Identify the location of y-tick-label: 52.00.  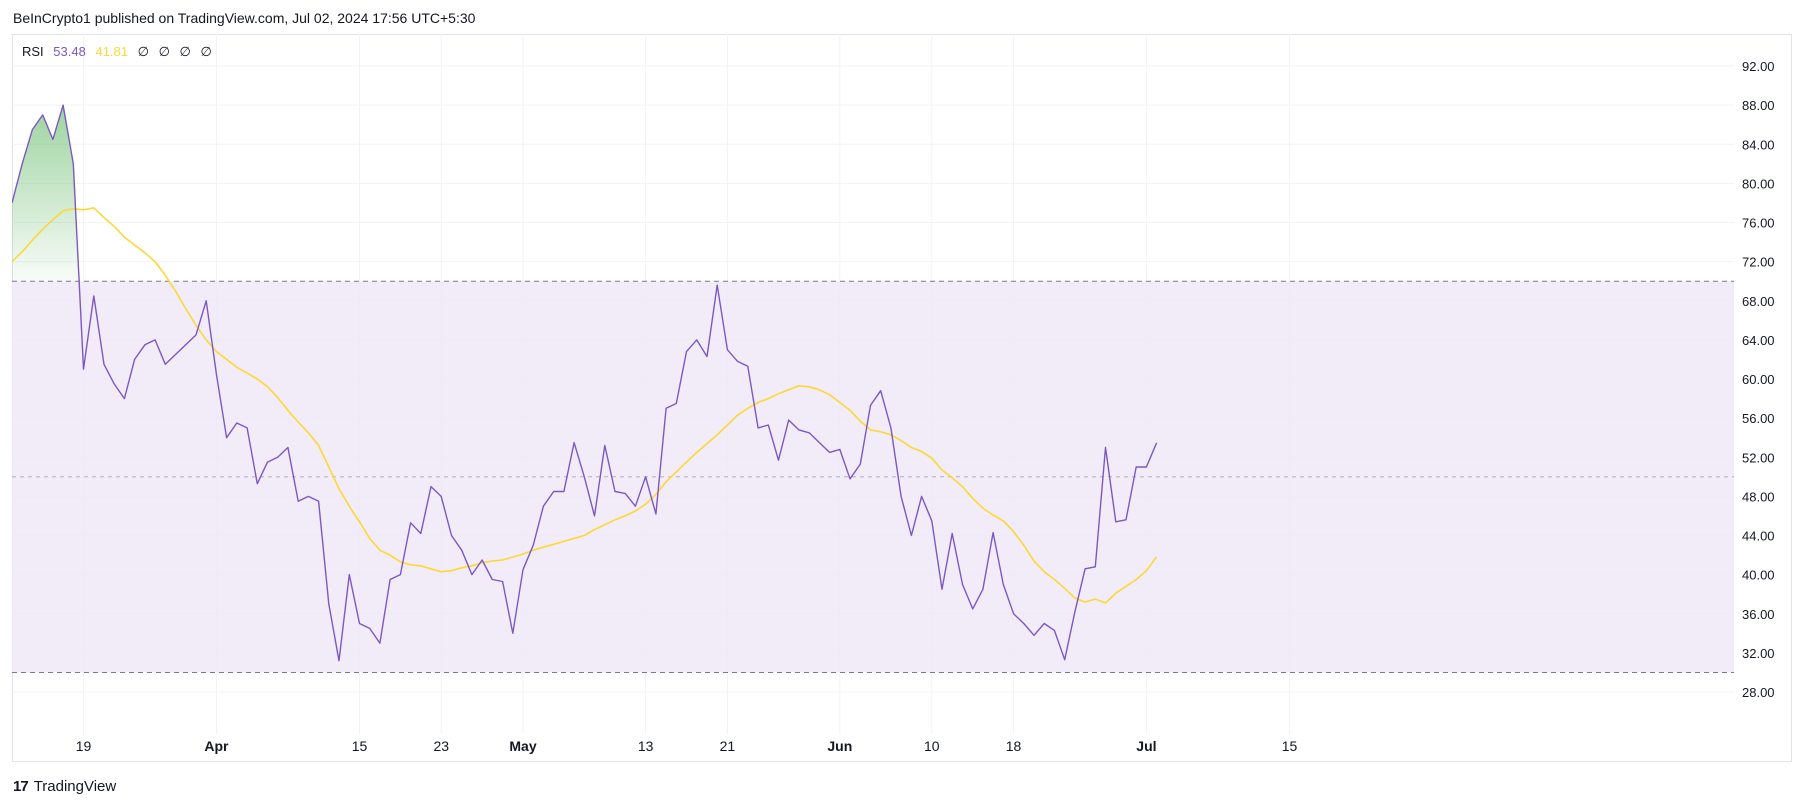
(1758, 457).